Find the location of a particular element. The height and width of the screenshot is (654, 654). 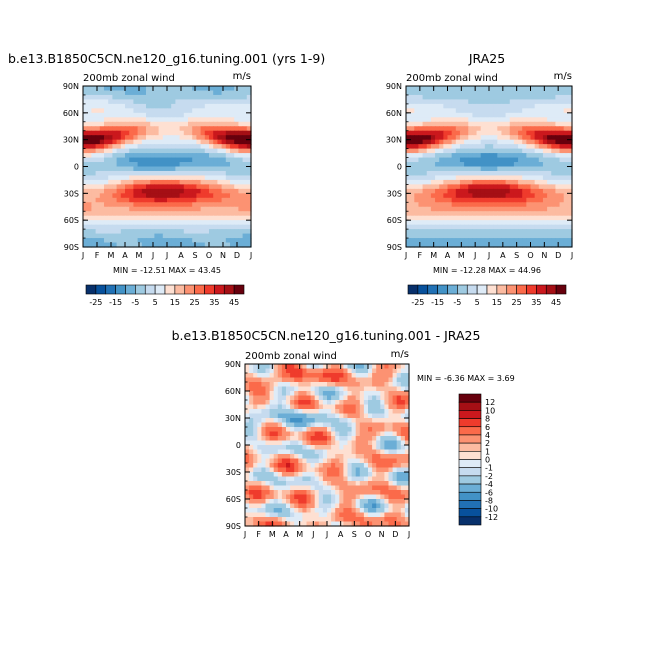

colorbar-swatch is located at coordinates (91, 289).